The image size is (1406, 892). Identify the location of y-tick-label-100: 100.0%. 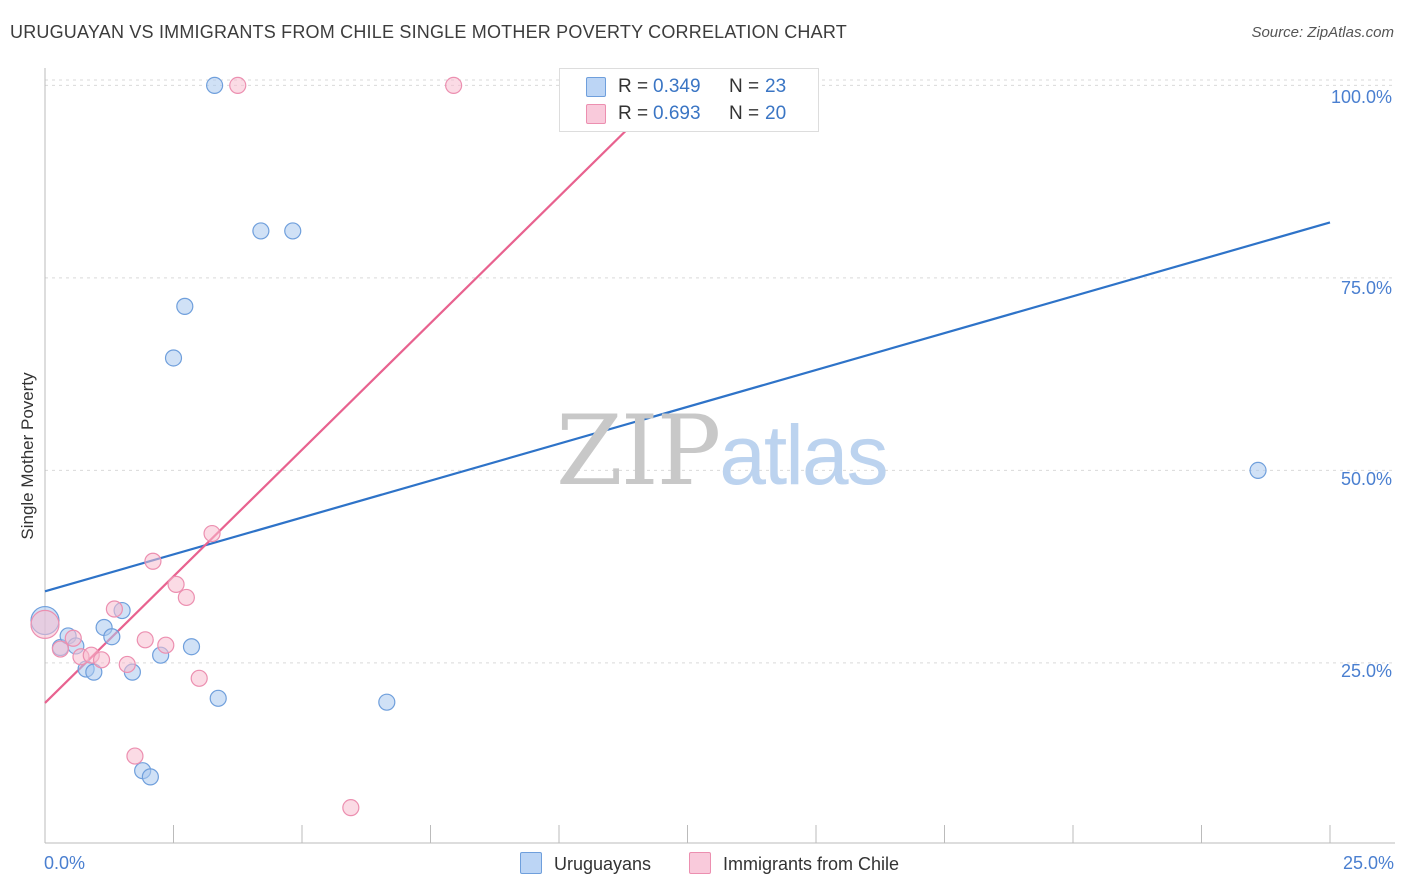
(1361, 97).